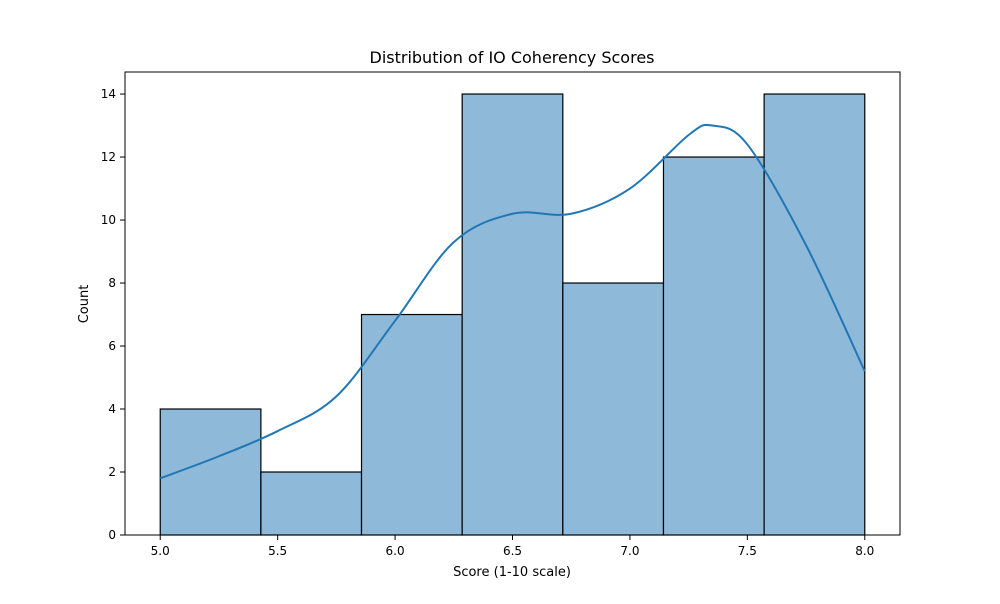  What do you see at coordinates (512, 551) in the screenshot?
I see `x-tick-label: 6.5` at bounding box center [512, 551].